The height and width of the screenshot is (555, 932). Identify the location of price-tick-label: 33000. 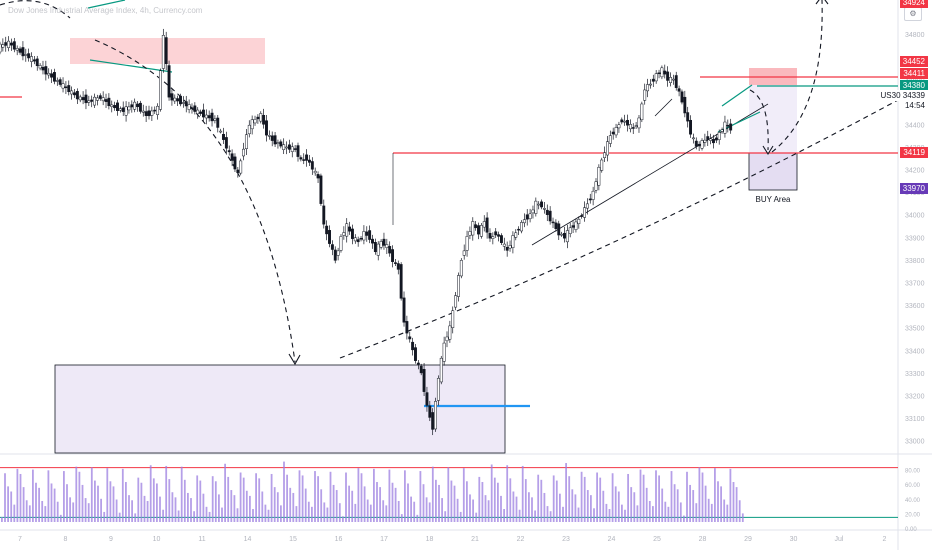
(915, 442).